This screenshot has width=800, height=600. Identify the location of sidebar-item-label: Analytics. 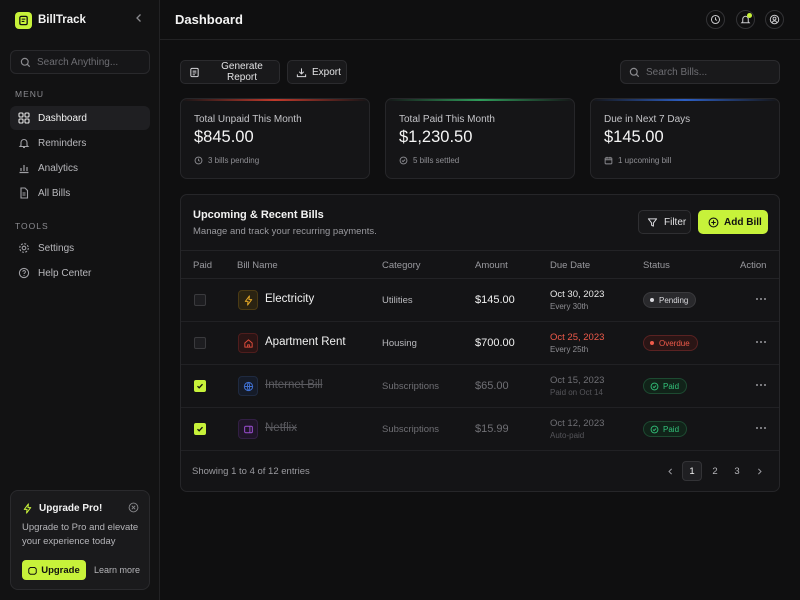
(58, 168).